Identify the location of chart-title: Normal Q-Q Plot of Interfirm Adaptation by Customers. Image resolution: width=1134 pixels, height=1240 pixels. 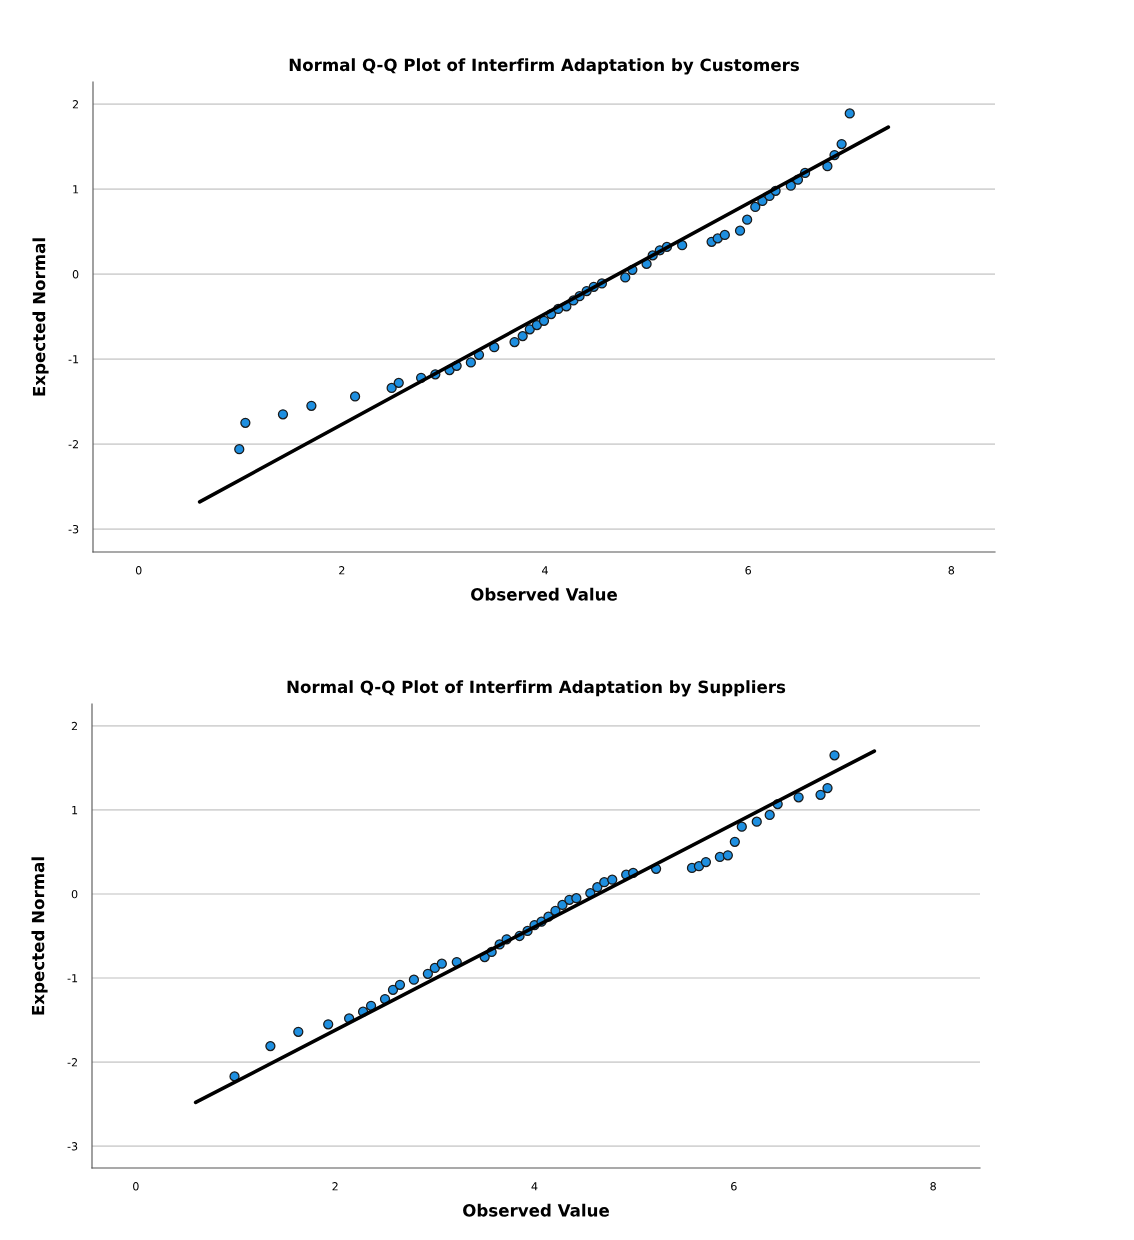
(544, 66).